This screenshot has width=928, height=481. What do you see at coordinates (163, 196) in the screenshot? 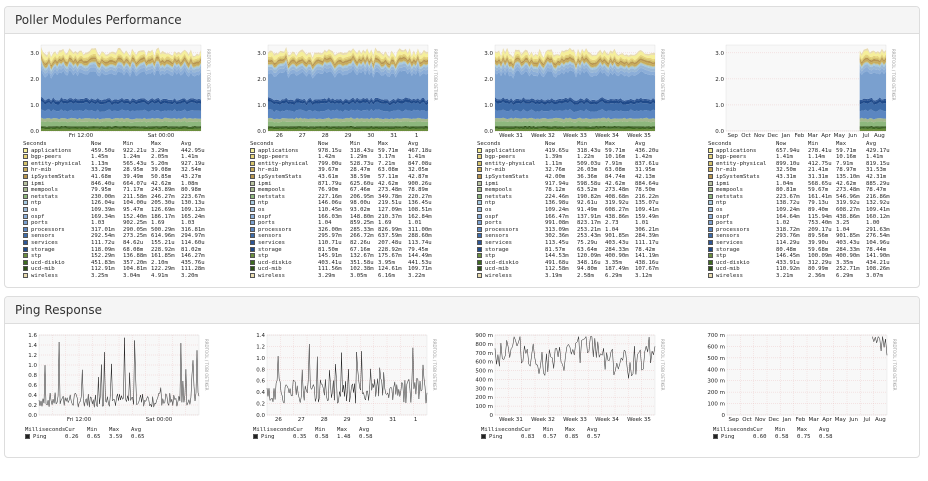
I see `legend-value: 246.27m` at bounding box center [163, 196].